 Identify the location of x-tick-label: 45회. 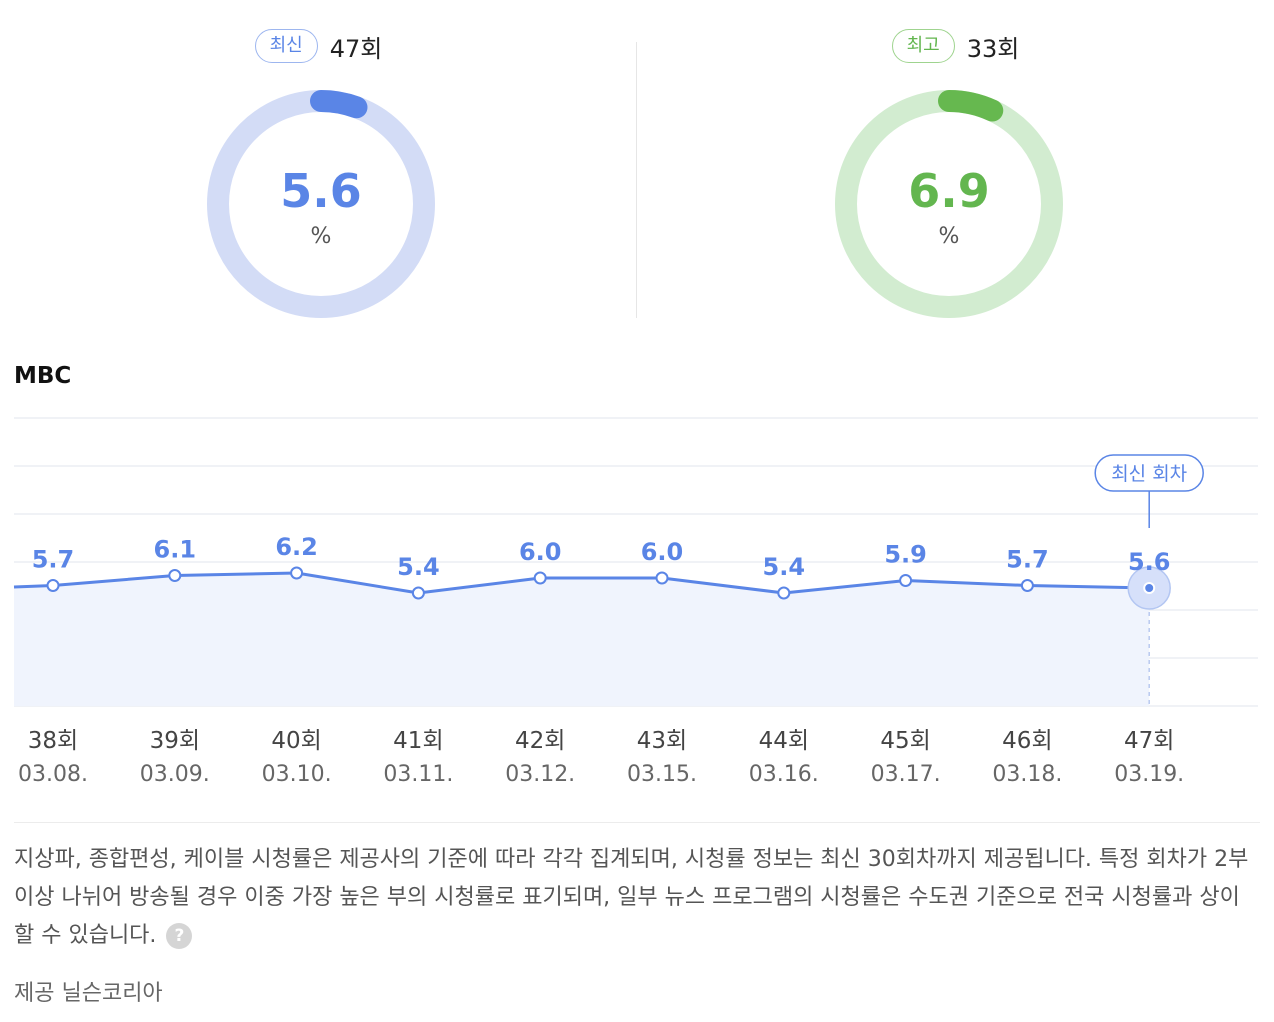
(905, 741).